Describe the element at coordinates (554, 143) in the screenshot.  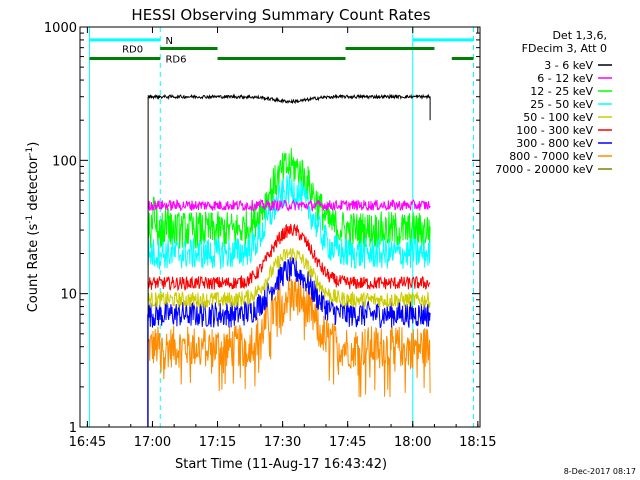
I see `legend-entry: 300 - 800 keV` at that location.